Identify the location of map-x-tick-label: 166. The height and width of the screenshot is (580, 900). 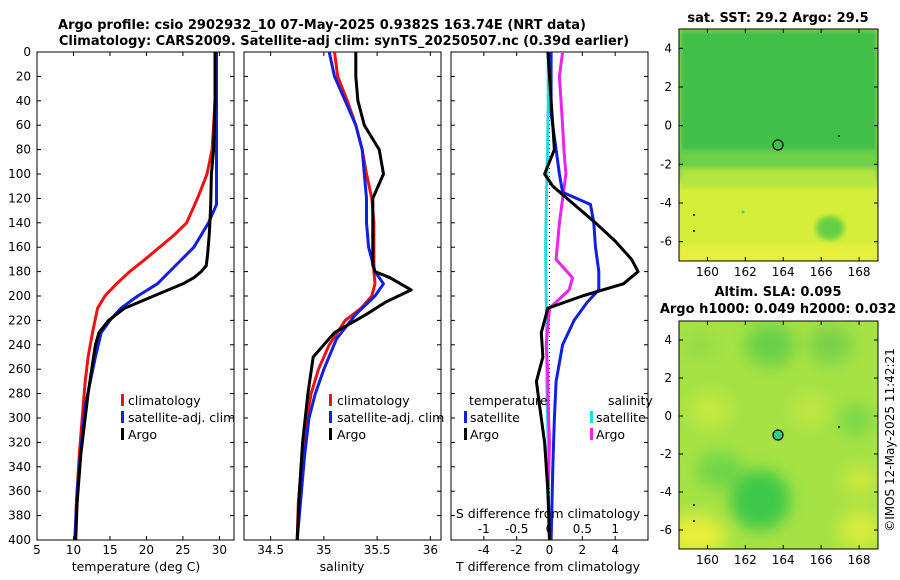
(821, 272).